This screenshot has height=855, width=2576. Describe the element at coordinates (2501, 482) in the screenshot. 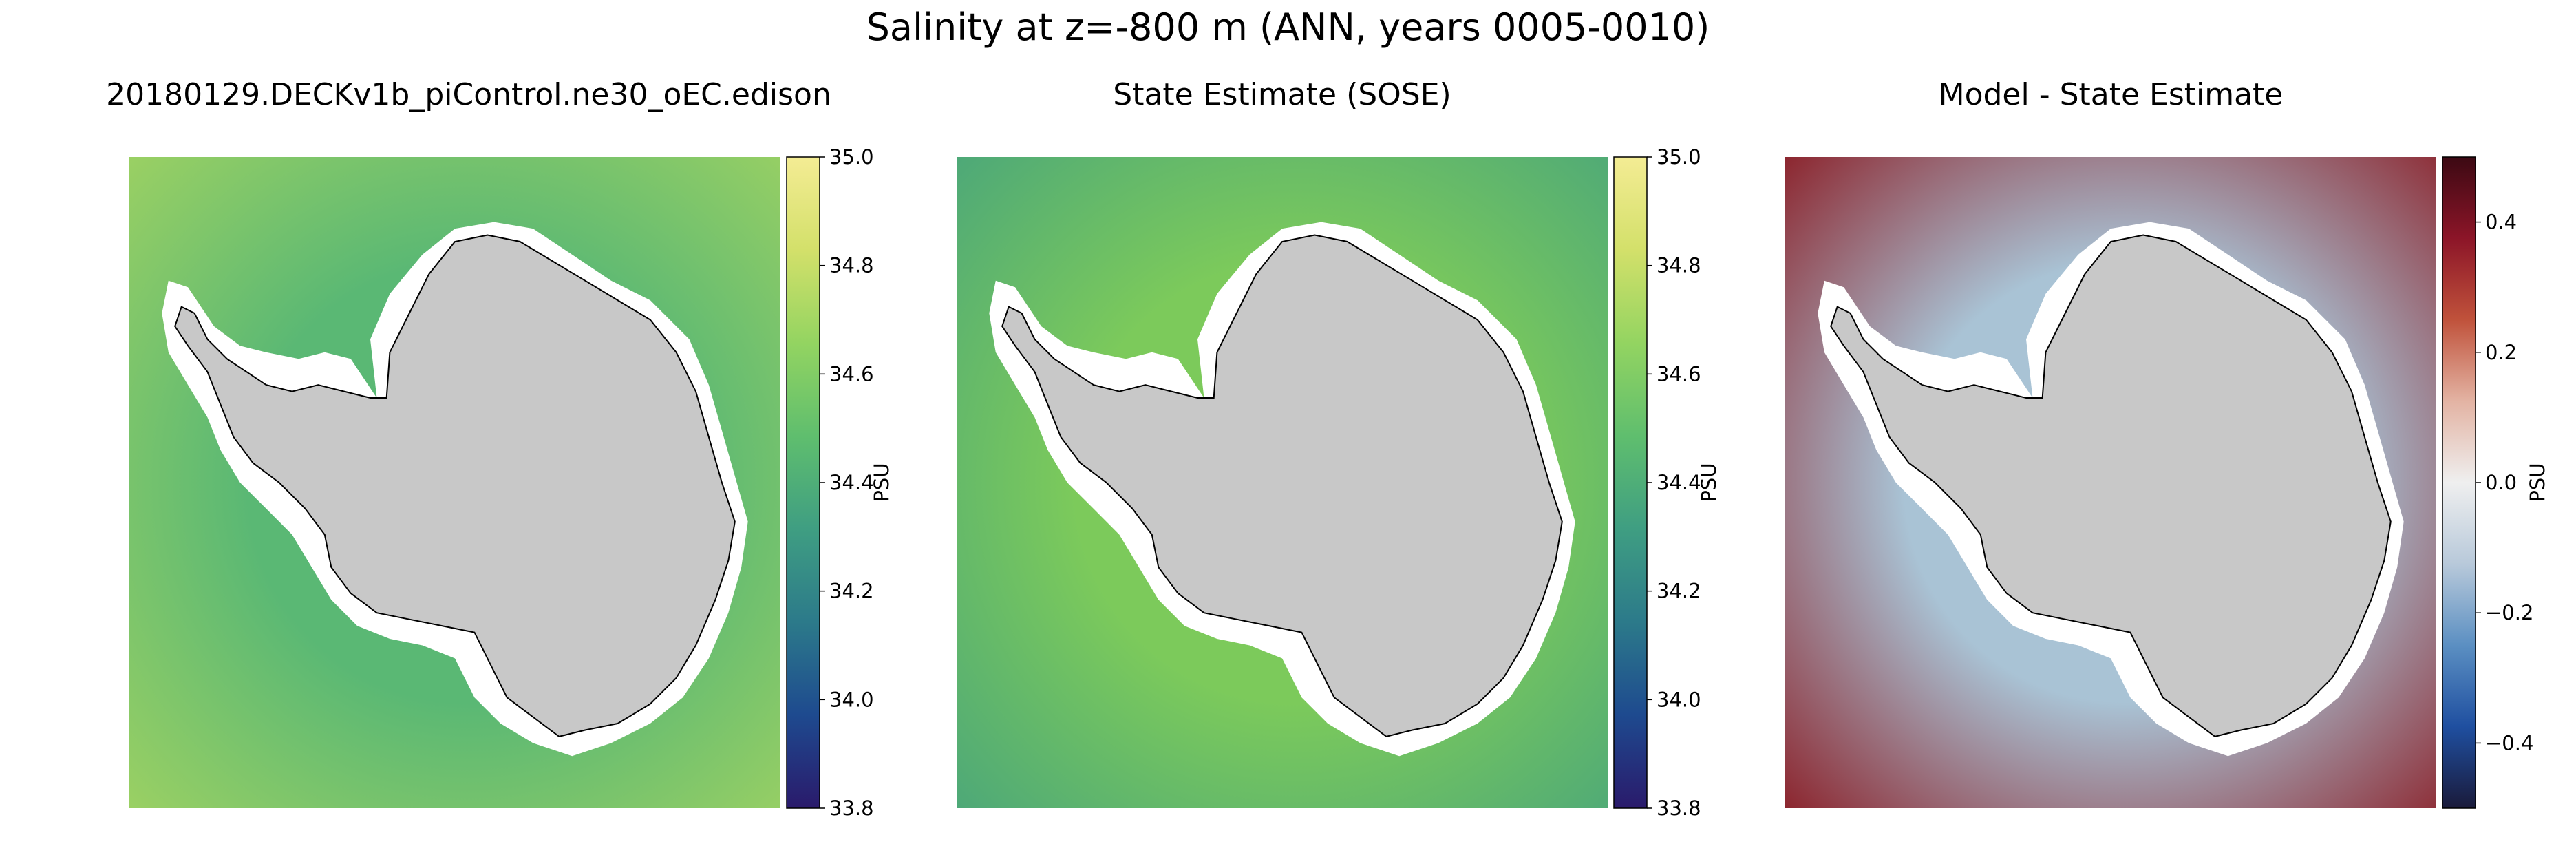

I see `colorbar-tick-label: 0.0` at that location.